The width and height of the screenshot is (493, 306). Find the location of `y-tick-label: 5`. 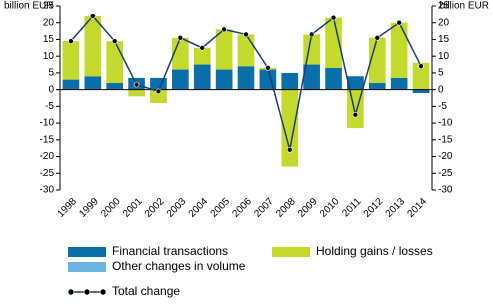

y-tick-label: 5 is located at coordinates (51, 73).